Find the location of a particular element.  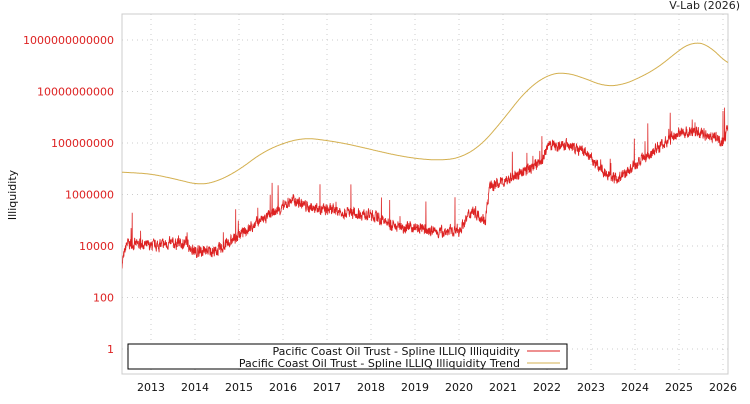

legend-box is located at coordinates (347, 356).